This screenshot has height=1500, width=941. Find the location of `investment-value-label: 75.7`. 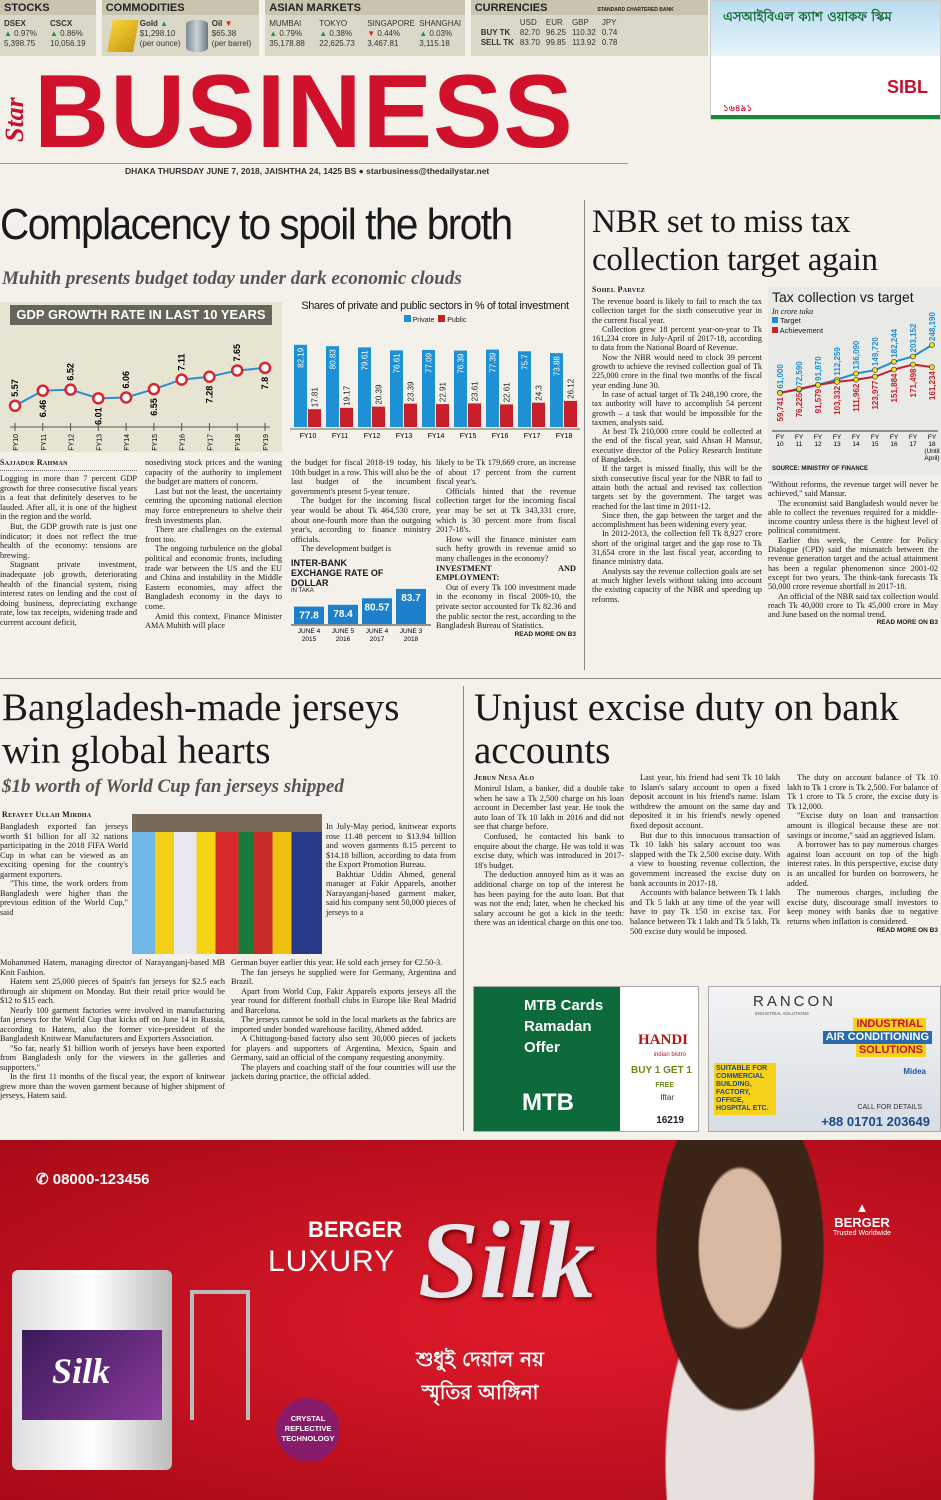

investment-value-label: 75.7 is located at coordinates (525, 362).